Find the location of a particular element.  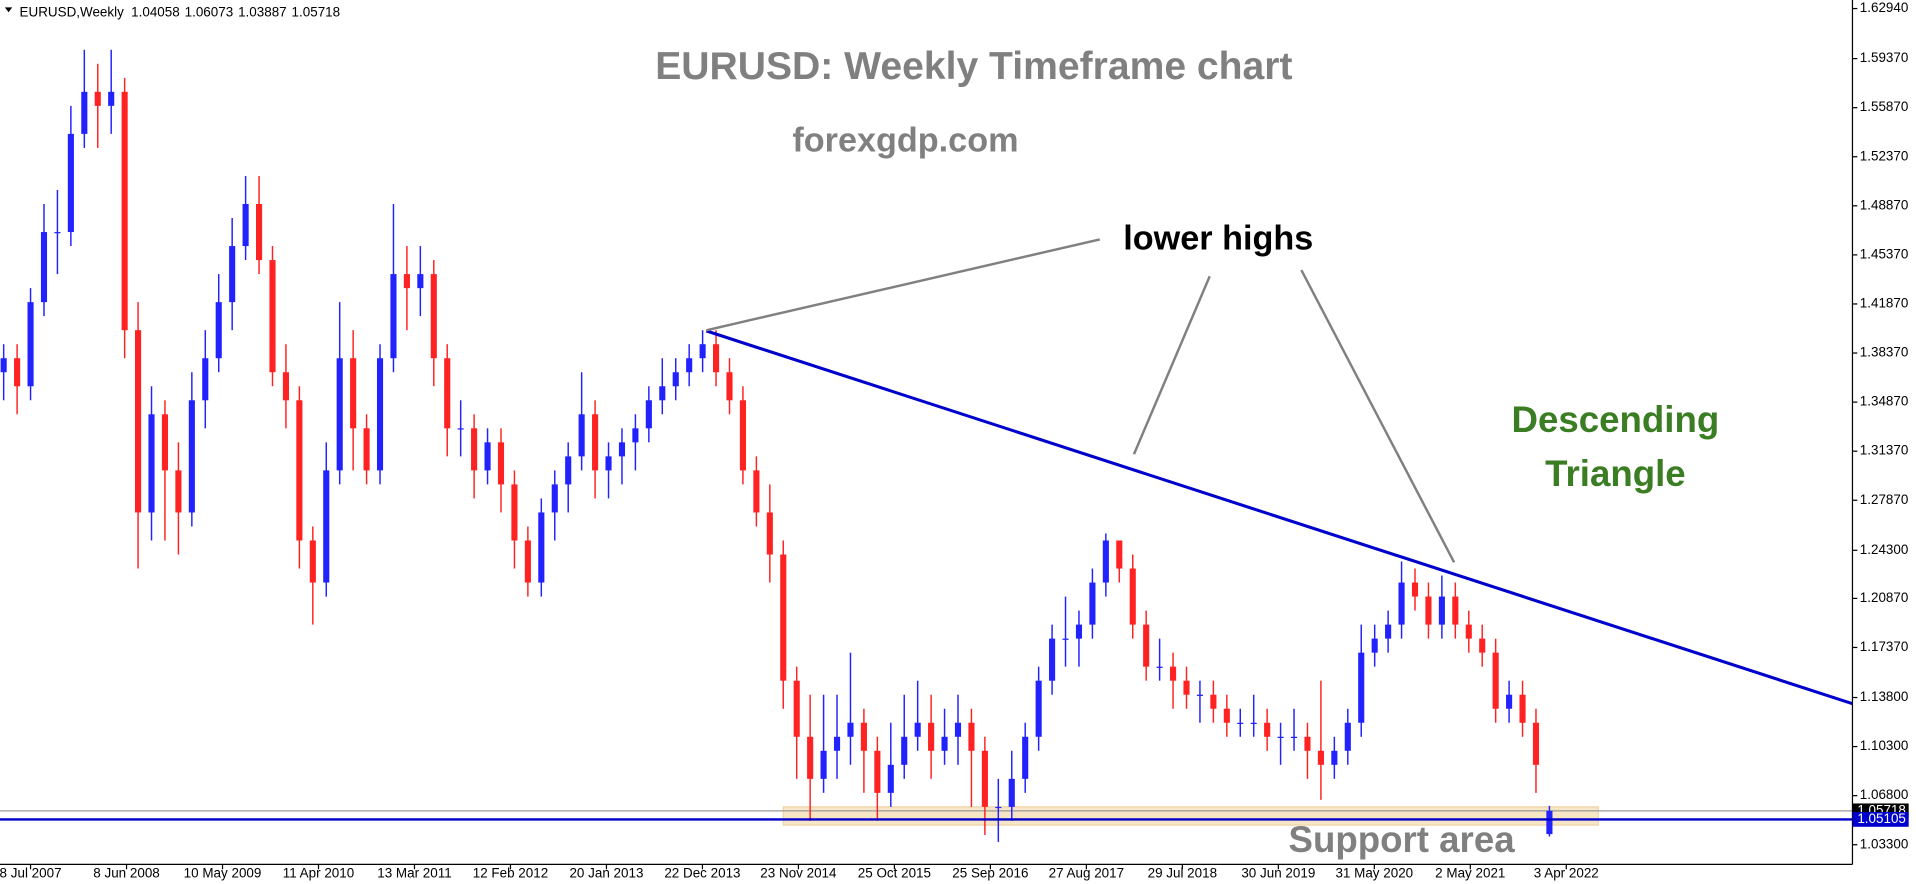

y-tick-label: 1.13800 is located at coordinates (1884, 696).